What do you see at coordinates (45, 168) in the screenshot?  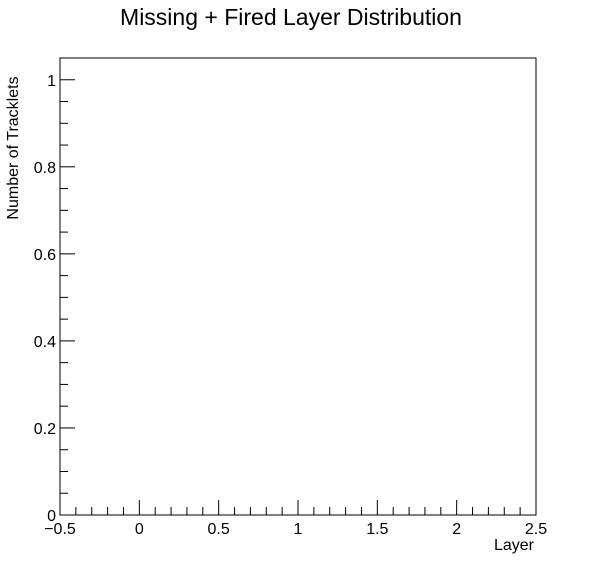 I see `y-tick-label: 0.8` at bounding box center [45, 168].